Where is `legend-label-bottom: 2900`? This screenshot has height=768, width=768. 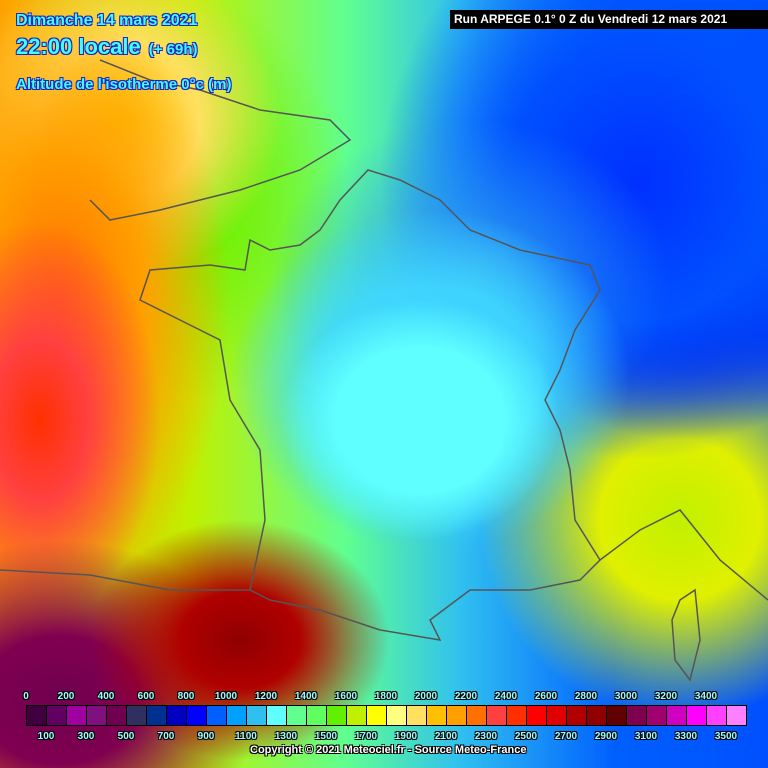
legend-label-bottom: 2900 is located at coordinates (606, 736).